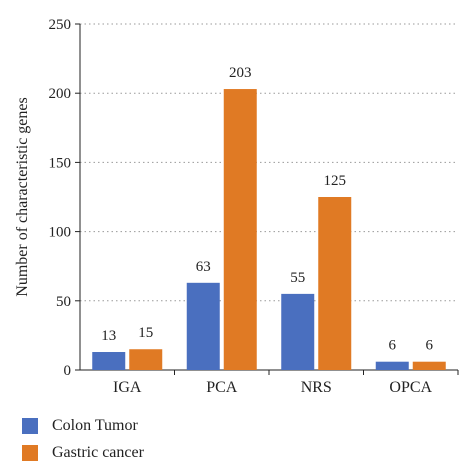  I want to click on y-tick-label-250: 250, so click(60, 25).